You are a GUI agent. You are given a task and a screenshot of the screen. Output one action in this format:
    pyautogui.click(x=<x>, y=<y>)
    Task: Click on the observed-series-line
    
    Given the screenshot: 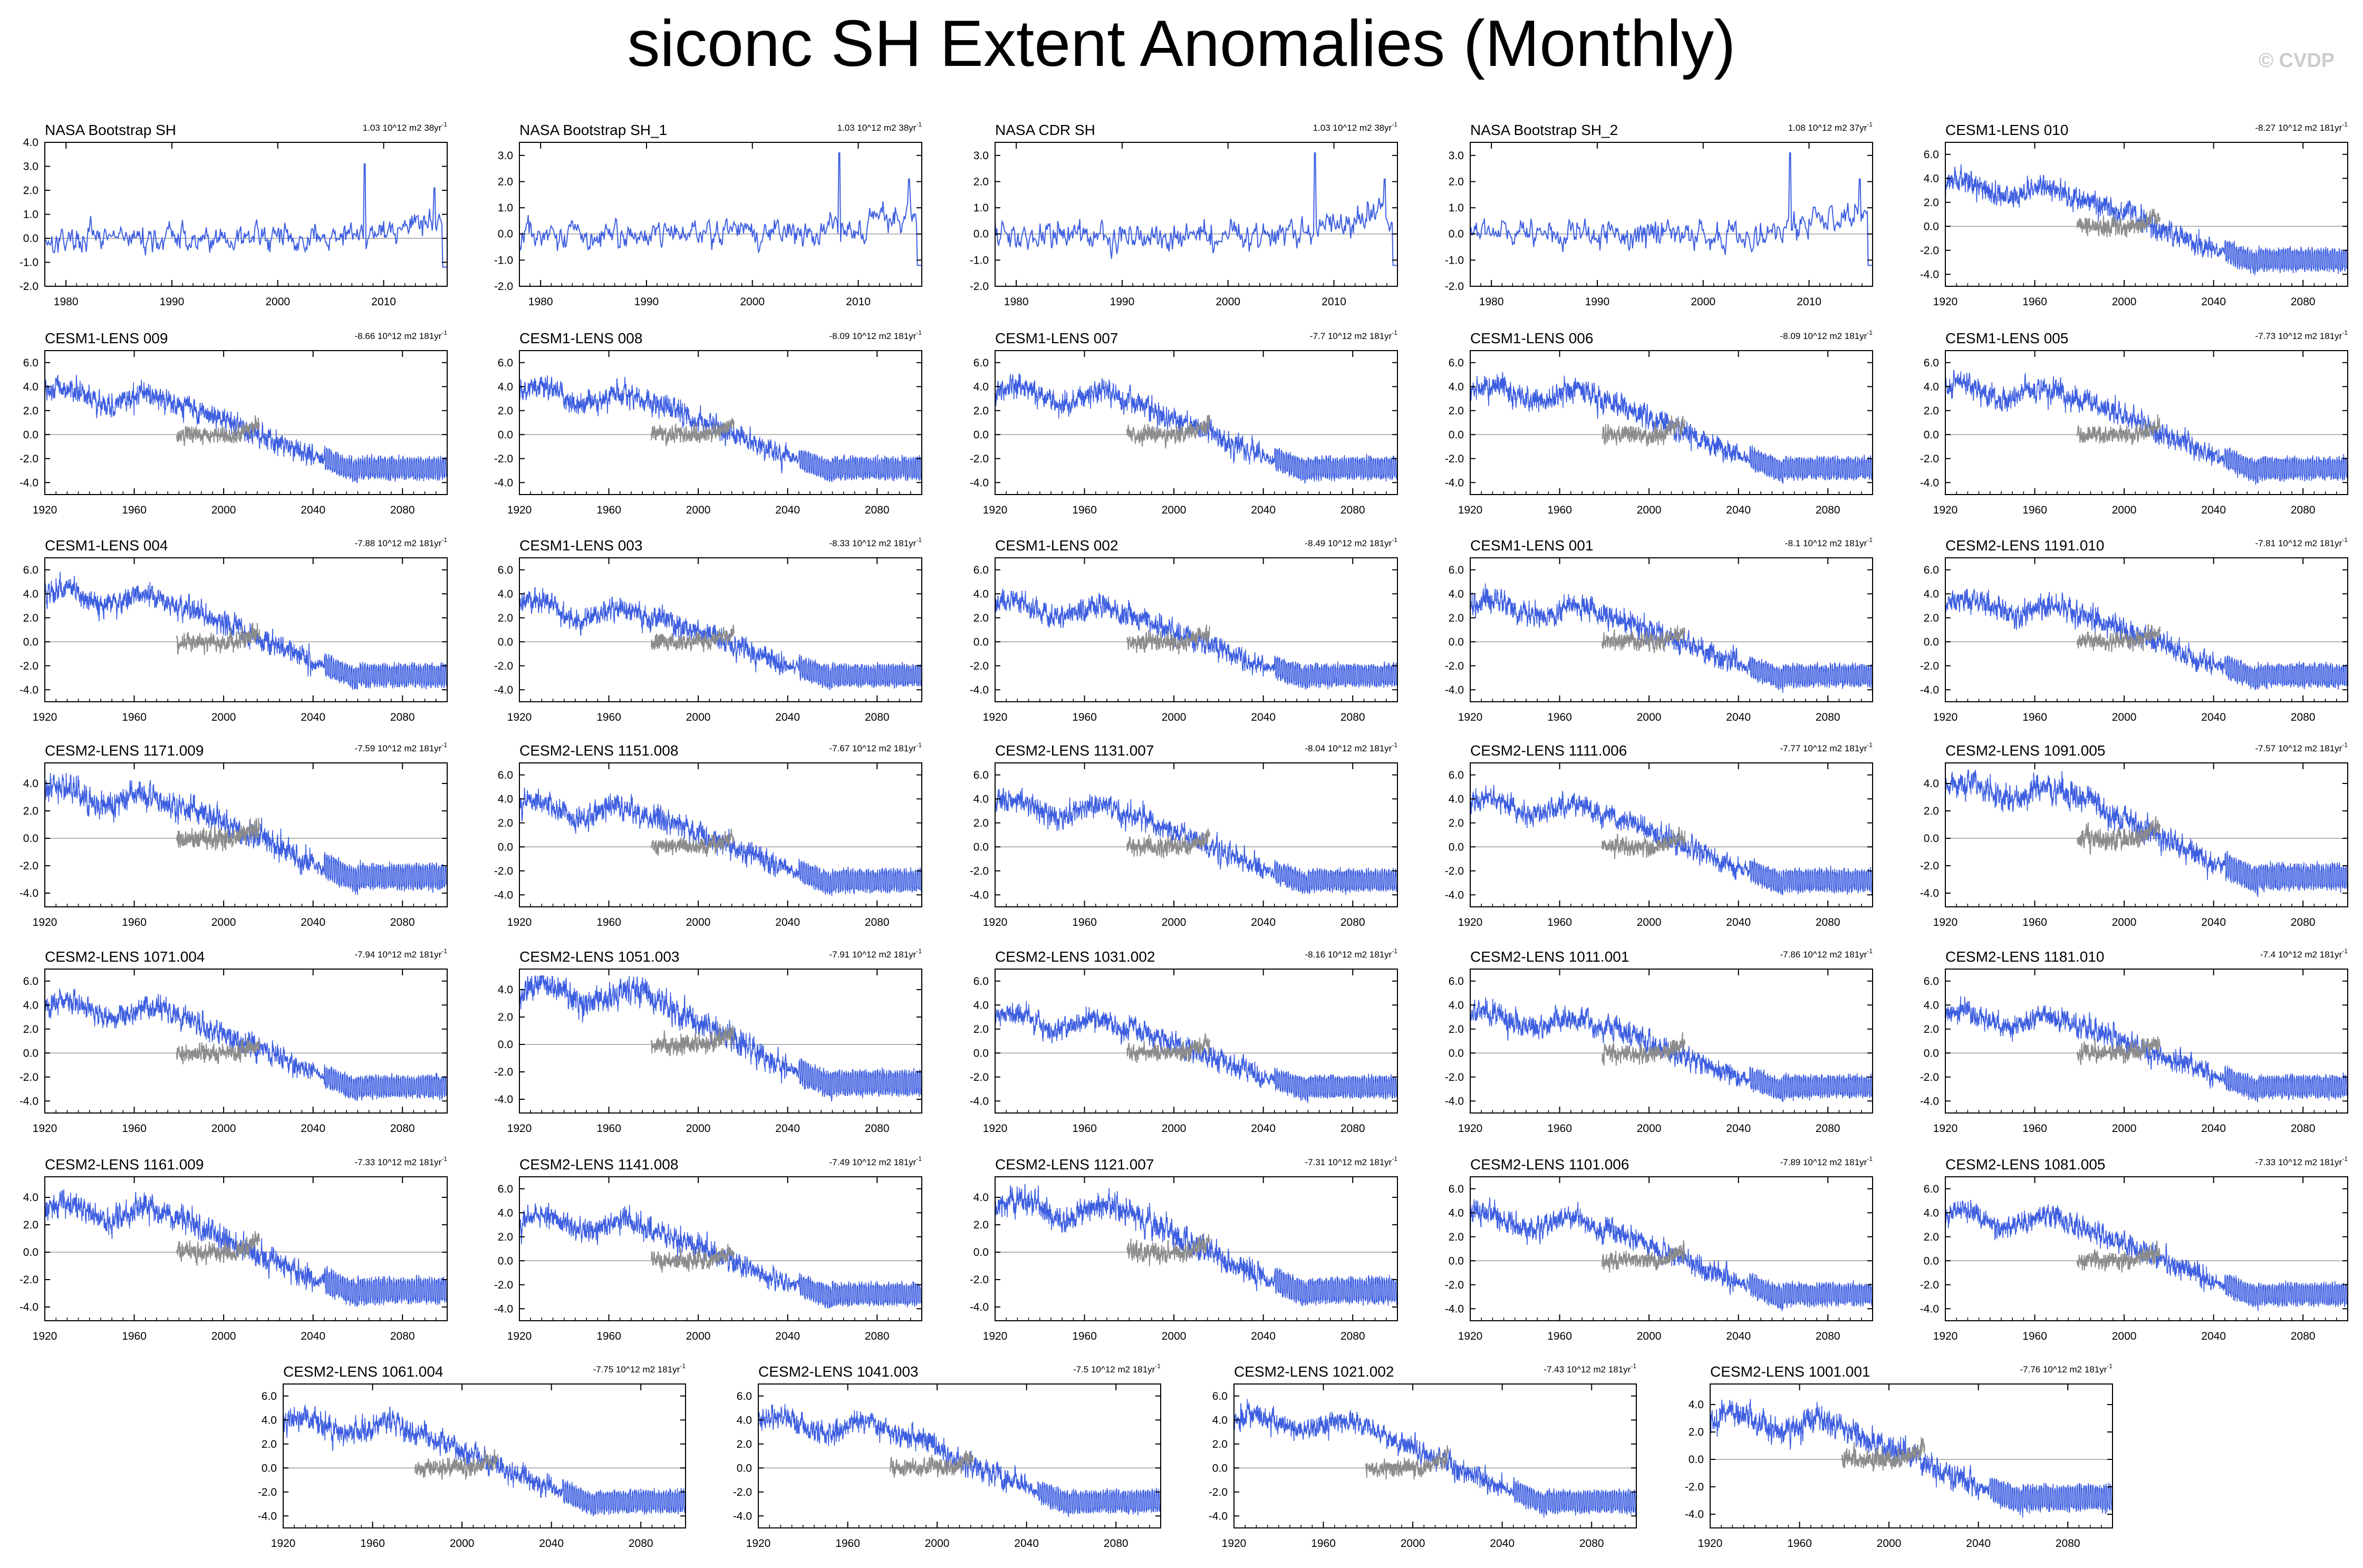 What is the action you would take?
    pyautogui.click(x=1671, y=209)
    